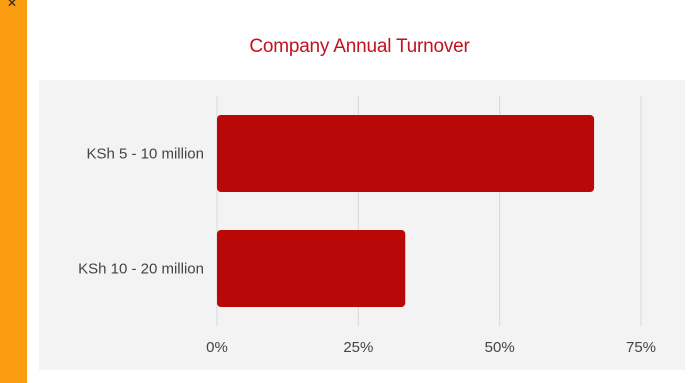 The width and height of the screenshot is (692, 383). What do you see at coordinates (641, 347) in the screenshot?
I see `x-tick-label: 75%` at bounding box center [641, 347].